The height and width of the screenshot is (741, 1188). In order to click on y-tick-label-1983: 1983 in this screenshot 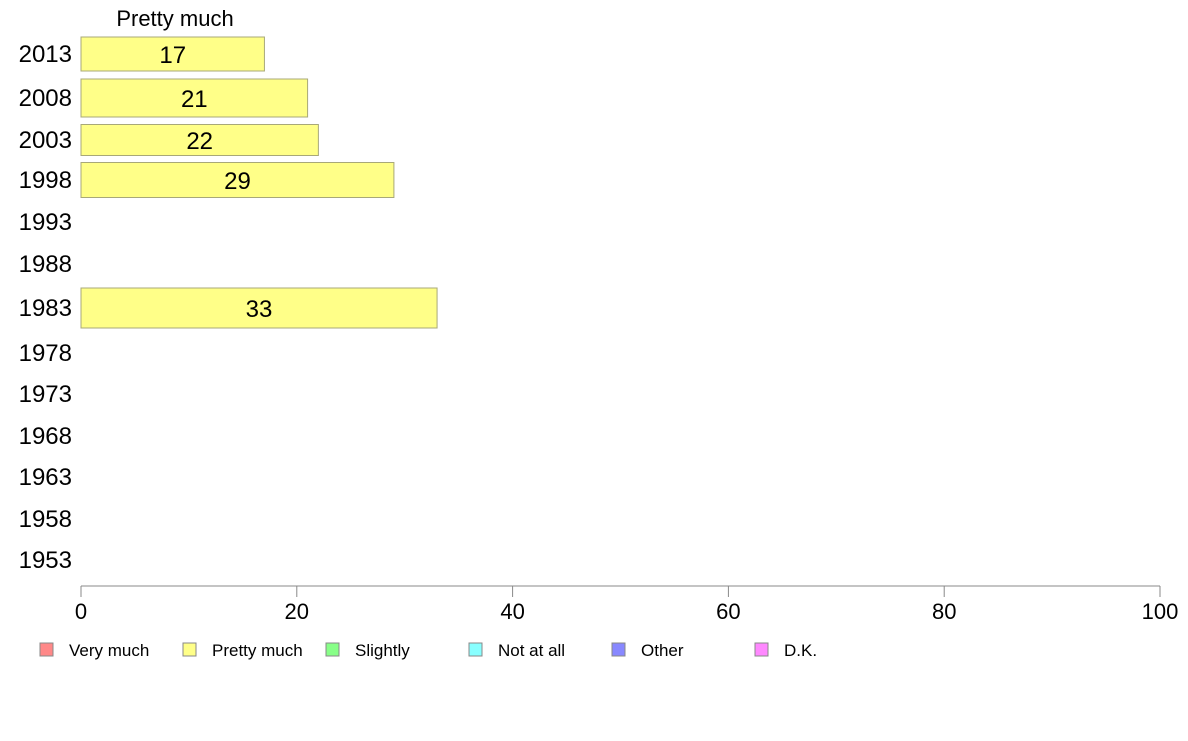, I will do `click(45, 308)`.